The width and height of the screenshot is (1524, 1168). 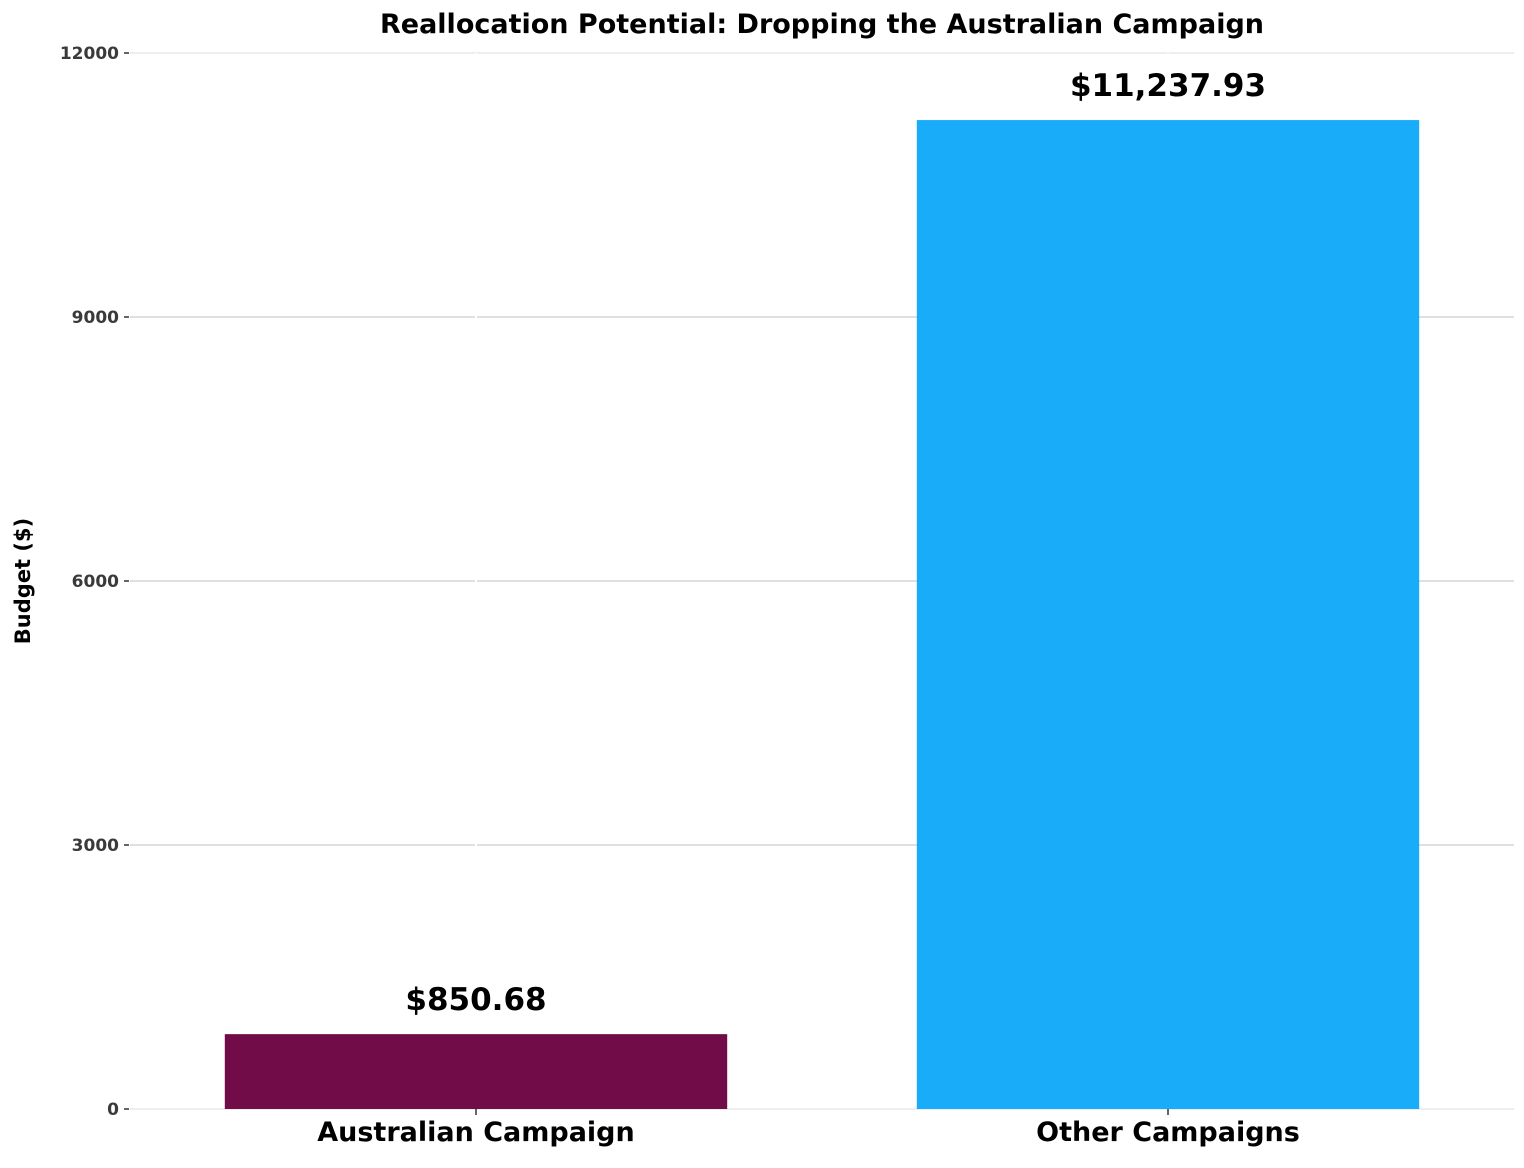 I want to click on y-axis-label: Budget ($), so click(x=23, y=581).